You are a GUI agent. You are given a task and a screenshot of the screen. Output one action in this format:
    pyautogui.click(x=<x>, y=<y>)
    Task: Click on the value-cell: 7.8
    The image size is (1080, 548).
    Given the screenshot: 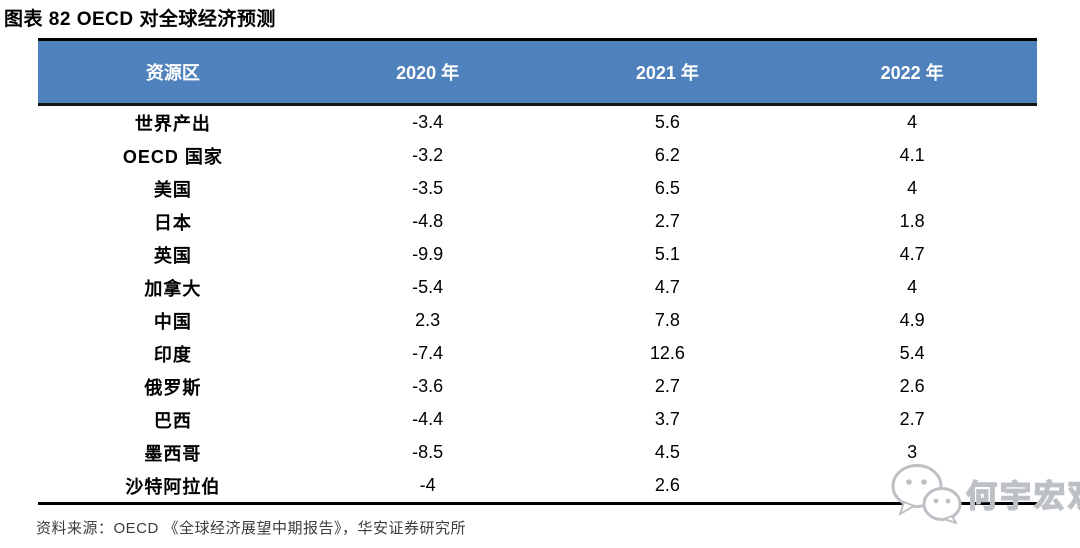 What is the action you would take?
    pyautogui.click(x=667, y=320)
    